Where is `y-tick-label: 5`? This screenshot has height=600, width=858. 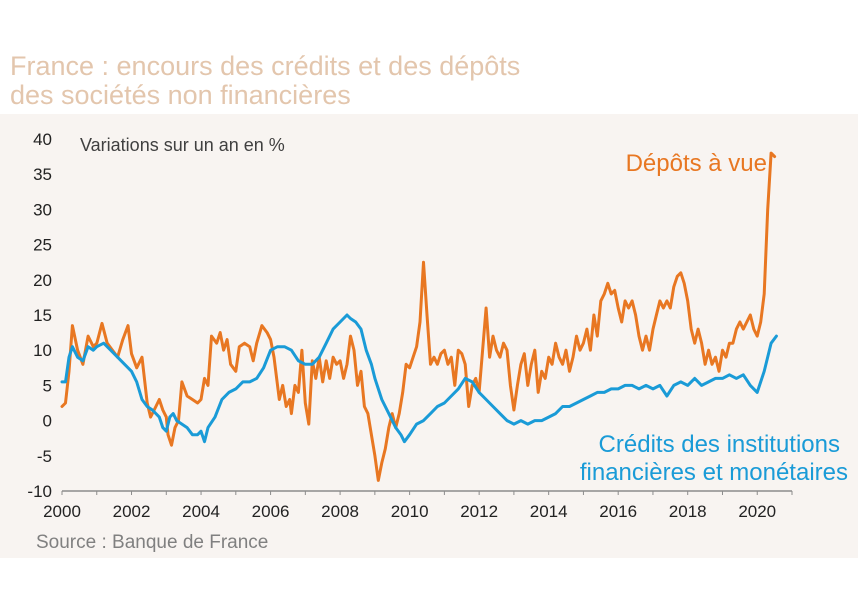
y-tick-label: 5 is located at coordinates (47, 385).